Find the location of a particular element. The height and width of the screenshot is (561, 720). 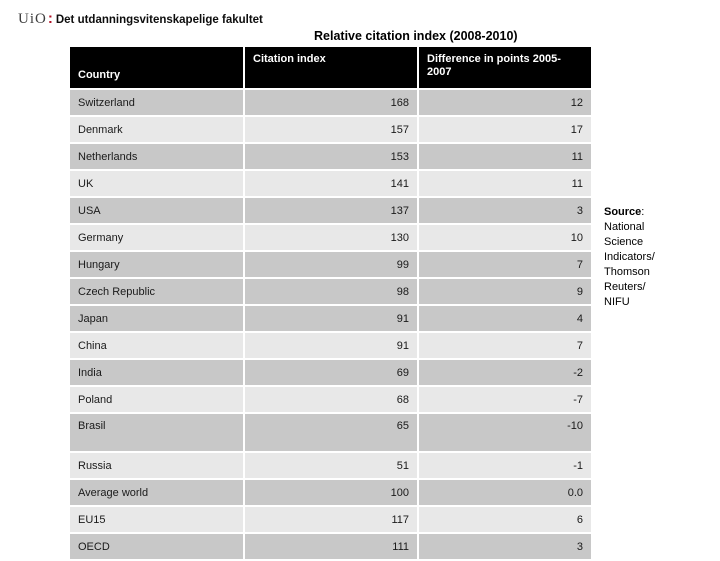

source-line: Science is located at coordinates (624, 242).